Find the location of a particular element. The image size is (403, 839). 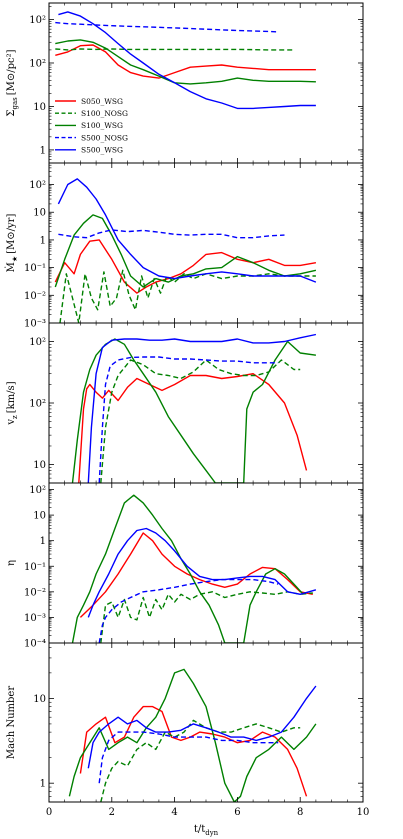

panel-5-series is located at coordinates (192, 735).